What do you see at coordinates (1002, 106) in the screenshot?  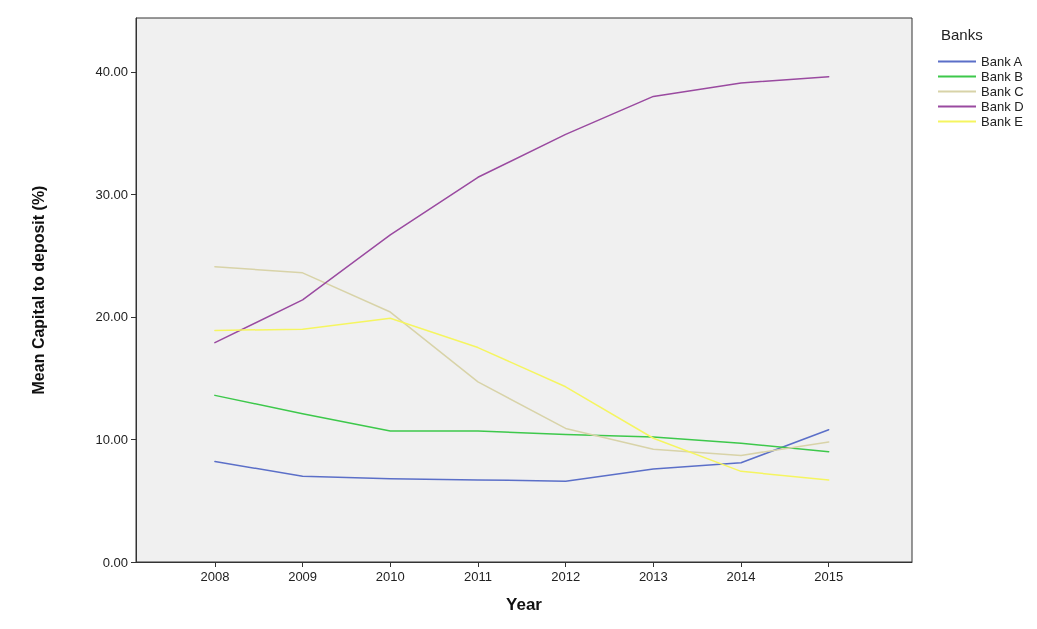 I see `legend-label: Bank D` at bounding box center [1002, 106].